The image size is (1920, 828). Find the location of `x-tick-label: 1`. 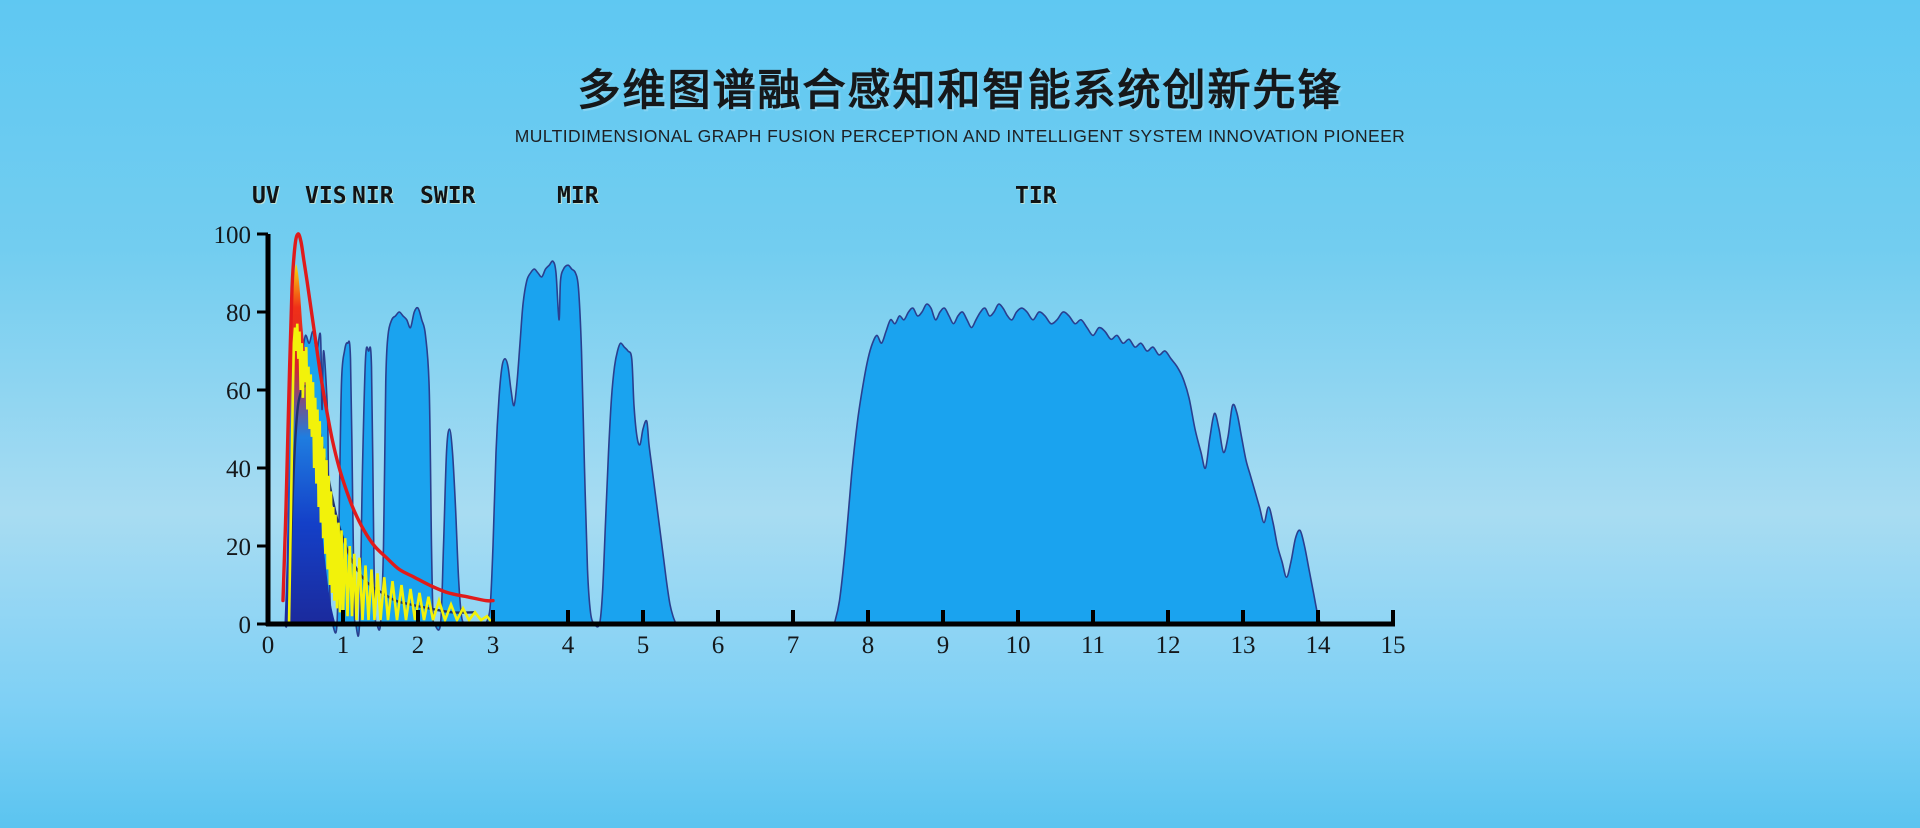

x-tick-label: 1 is located at coordinates (343, 645).